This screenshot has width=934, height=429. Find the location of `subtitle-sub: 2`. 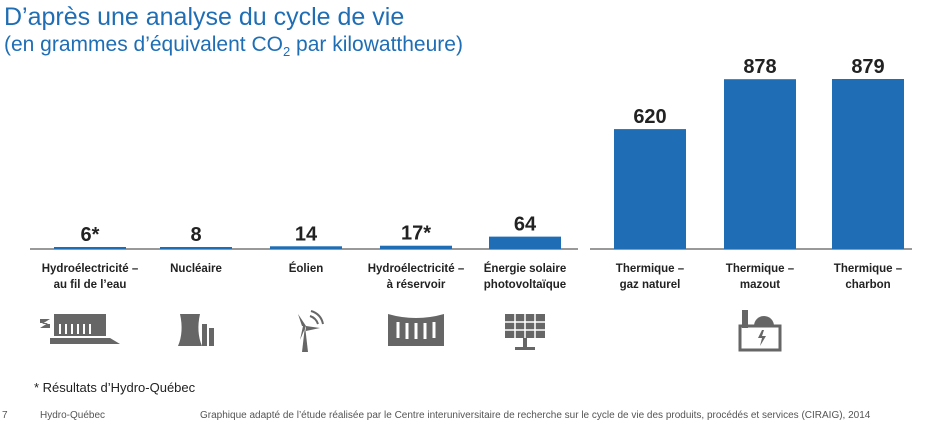

subtitle-sub: 2 is located at coordinates (286, 52).